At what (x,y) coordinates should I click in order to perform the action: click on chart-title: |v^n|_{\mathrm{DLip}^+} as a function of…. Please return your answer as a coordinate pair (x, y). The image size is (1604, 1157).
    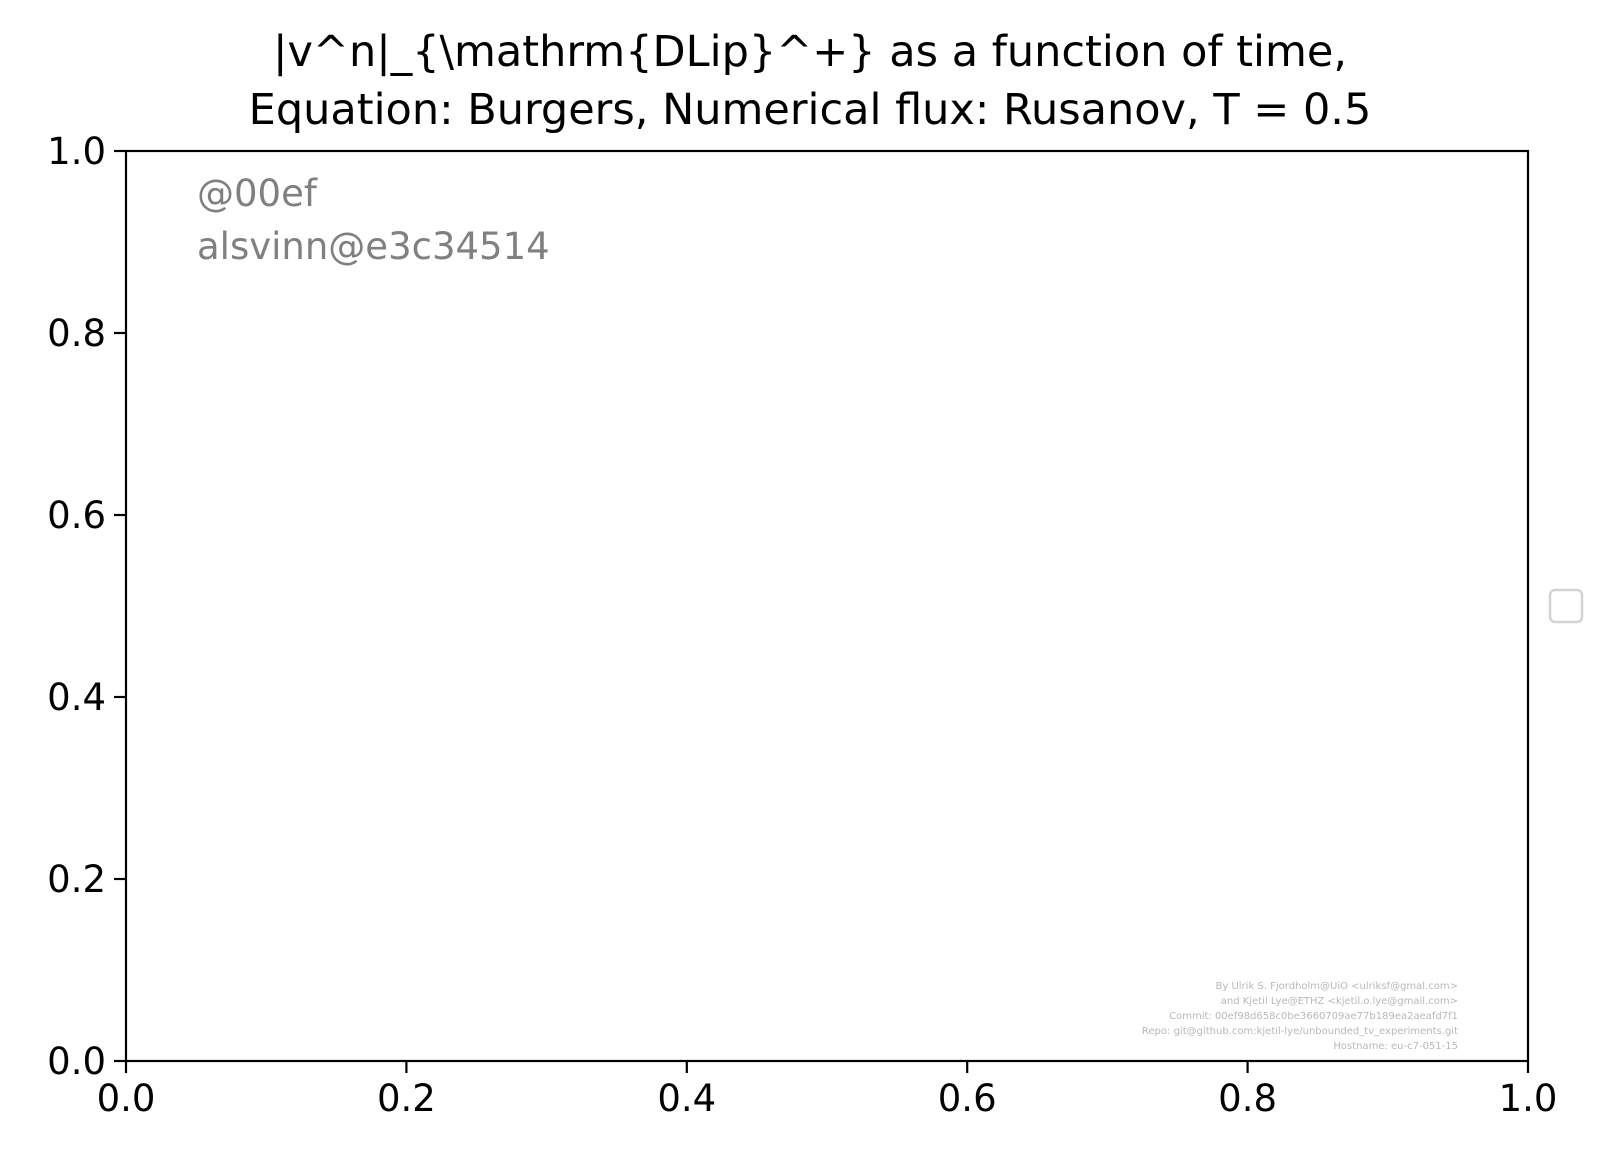
    Looking at the image, I should click on (810, 52).